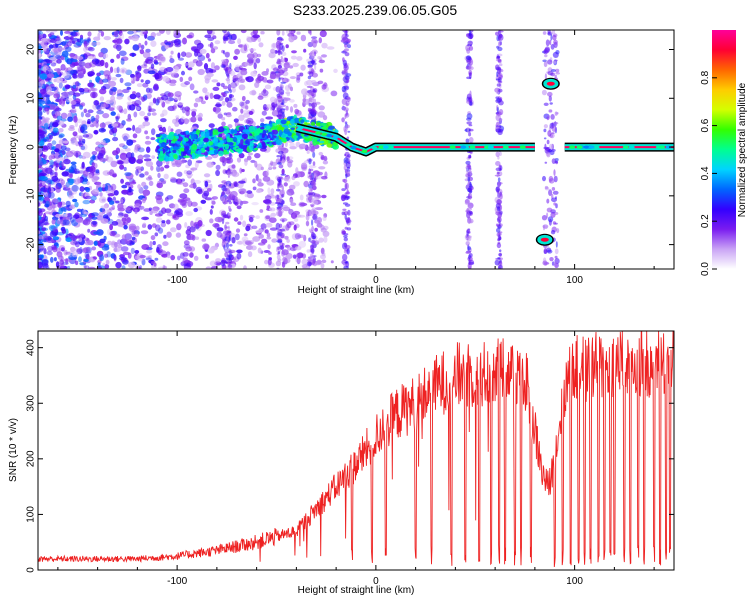  Describe the element at coordinates (574, 581) in the screenshot. I see `snr-x-tick-label: 100` at that location.